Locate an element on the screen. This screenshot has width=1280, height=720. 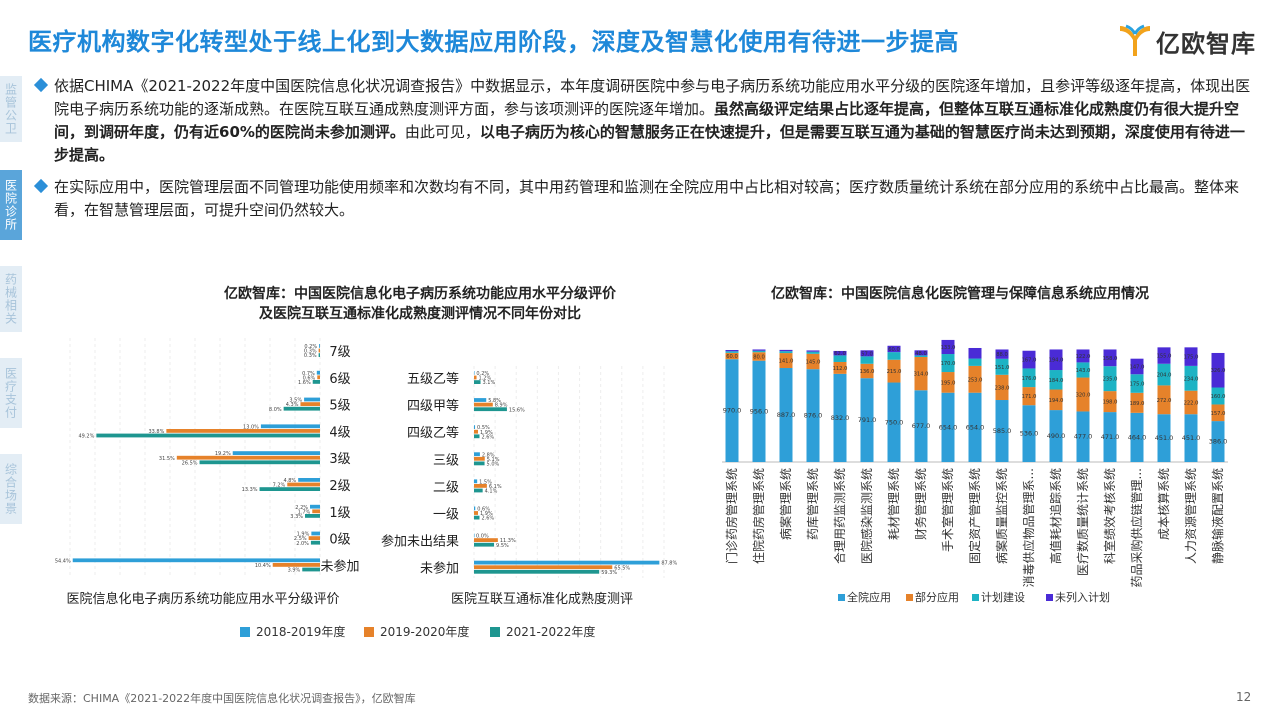
segment-label: 585.0 is located at coordinates (1002, 431).